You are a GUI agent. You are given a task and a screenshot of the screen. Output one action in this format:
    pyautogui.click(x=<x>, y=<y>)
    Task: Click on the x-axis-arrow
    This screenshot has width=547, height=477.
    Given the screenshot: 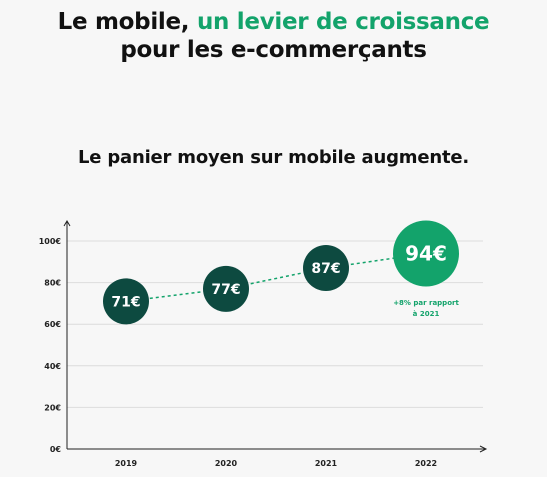 What is the action you would take?
    pyautogui.click(x=483, y=449)
    